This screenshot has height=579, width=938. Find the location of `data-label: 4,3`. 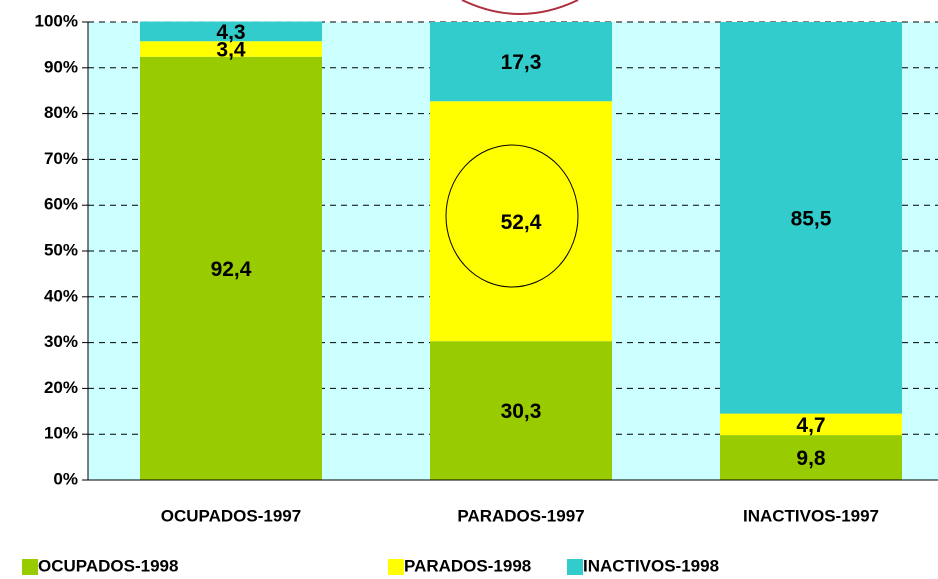

data-label: 4,3 is located at coordinates (230, 32).